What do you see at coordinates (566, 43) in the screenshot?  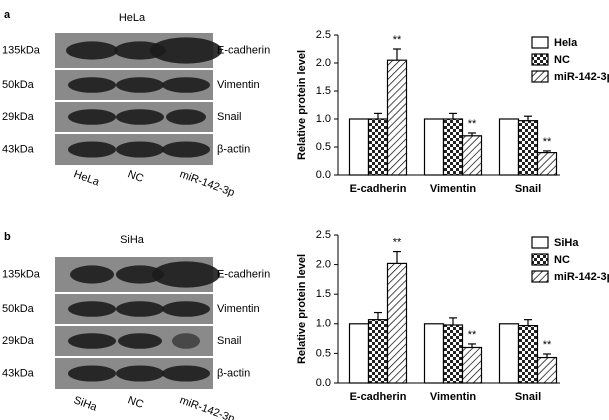 I see `legend-label: Hela` at bounding box center [566, 43].